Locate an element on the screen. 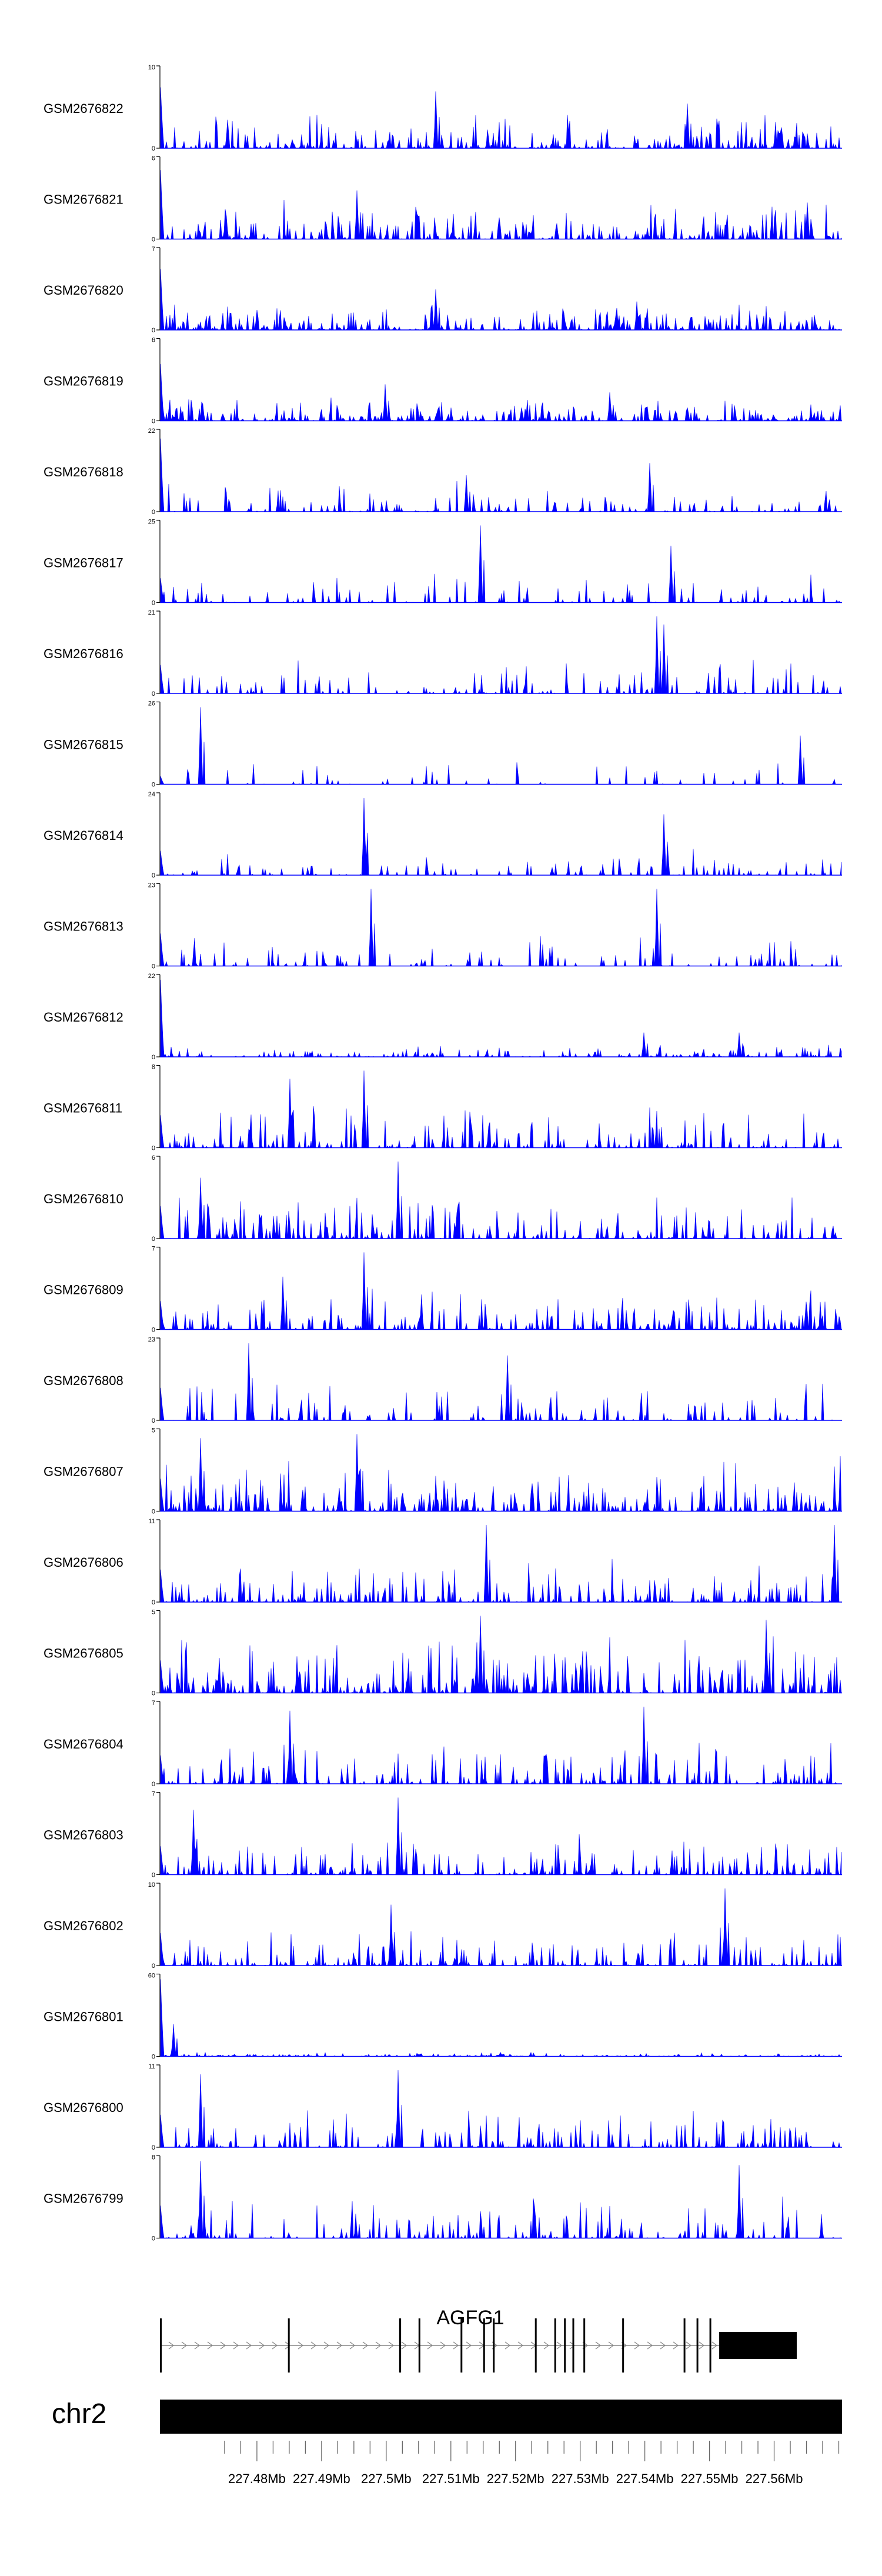 The image size is (882, 2576). y-max-label: 24 is located at coordinates (151, 794).